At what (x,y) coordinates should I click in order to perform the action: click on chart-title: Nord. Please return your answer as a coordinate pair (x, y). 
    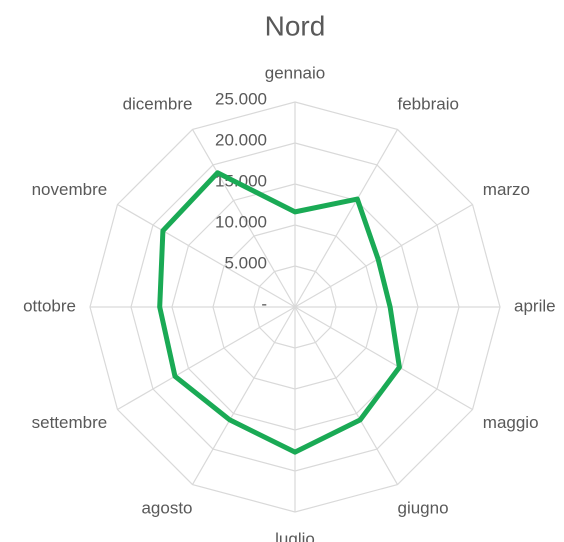
    Looking at the image, I should click on (295, 25).